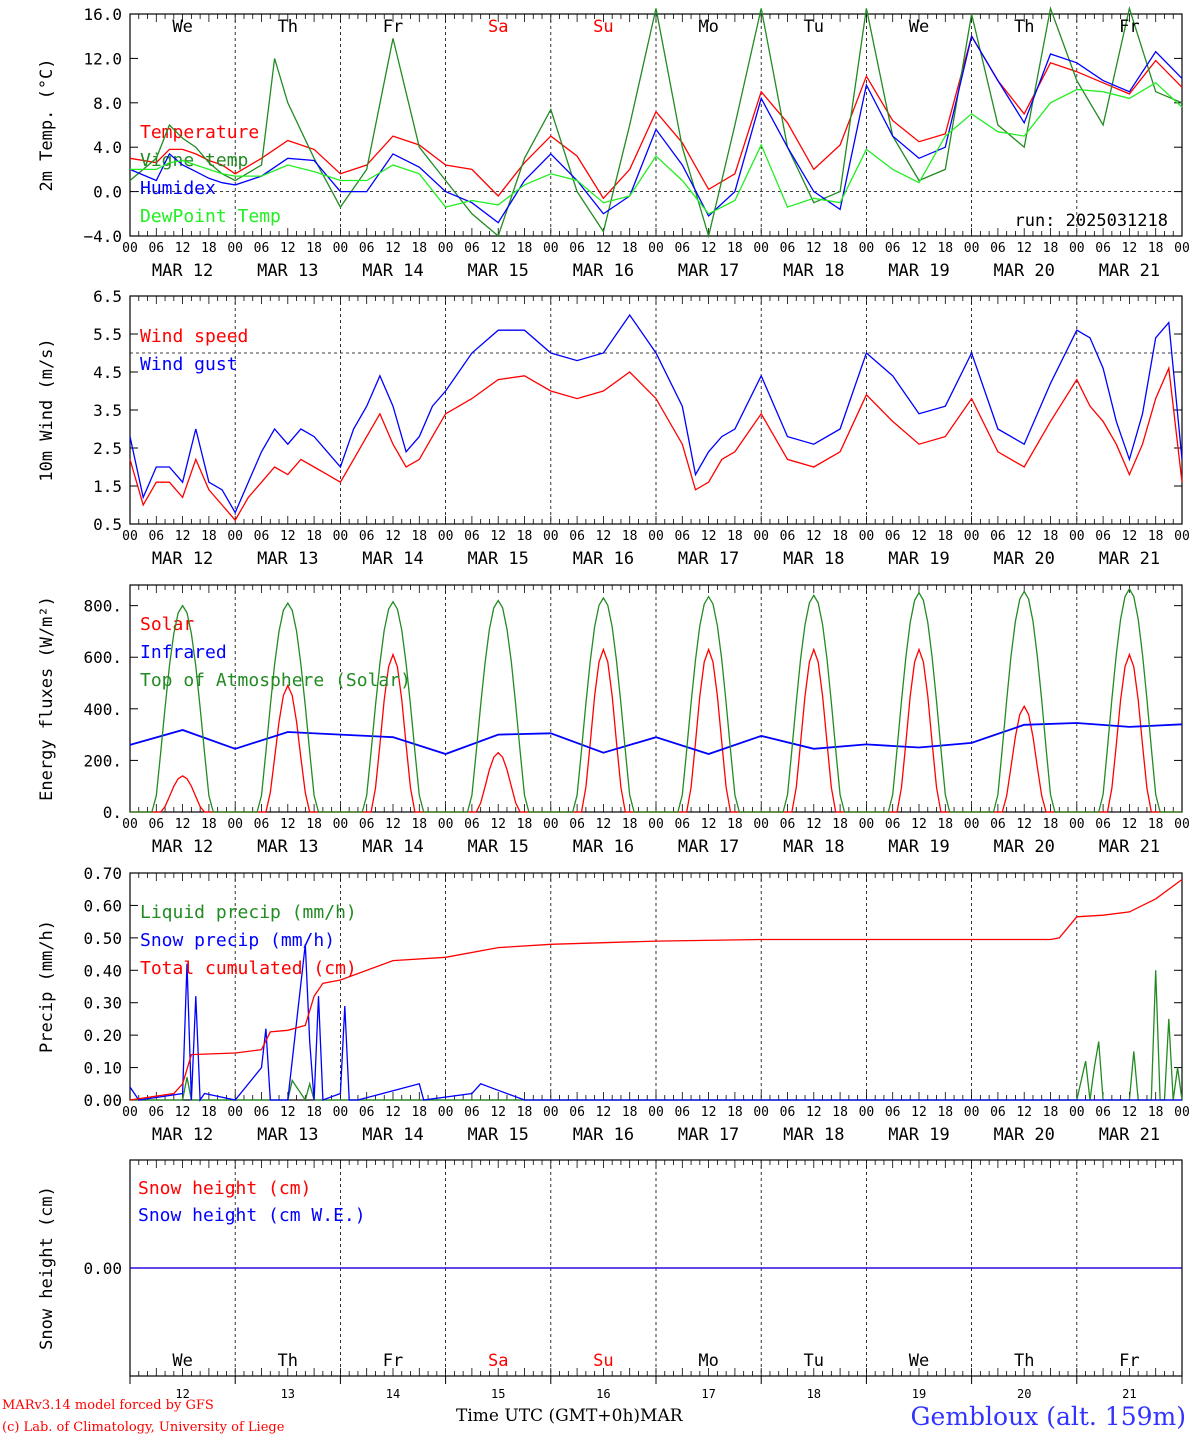 This screenshot has width=1194, height=1444. What do you see at coordinates (107, 296) in the screenshot?
I see `y-tick-label: 6.5` at bounding box center [107, 296].